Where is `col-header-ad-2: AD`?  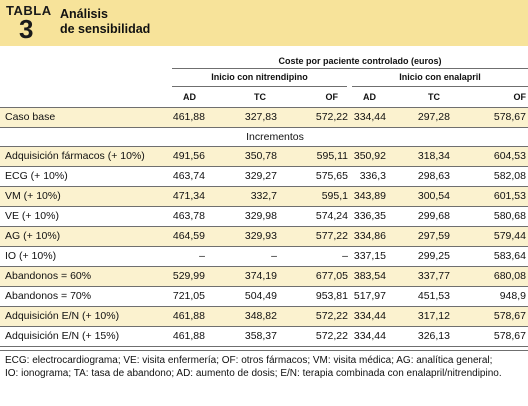 col-header-ad-2: AD is located at coordinates (369, 97).